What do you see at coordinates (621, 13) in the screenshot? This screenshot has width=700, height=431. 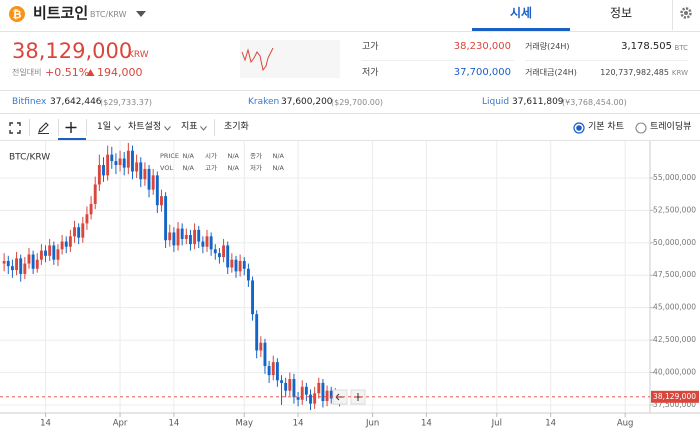 I see `tab: 정보` at bounding box center [621, 13].